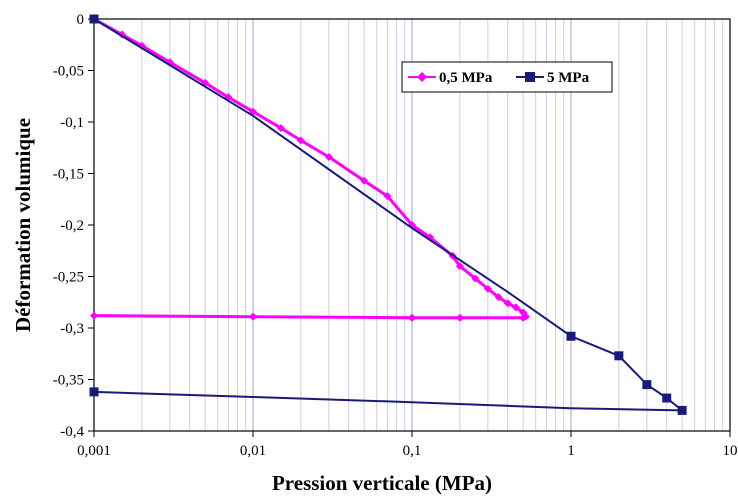 Image resolution: width=738 pixels, height=498 pixels. Describe the element at coordinates (94, 451) in the screenshot. I see `x-tick-label: 0,001` at that location.